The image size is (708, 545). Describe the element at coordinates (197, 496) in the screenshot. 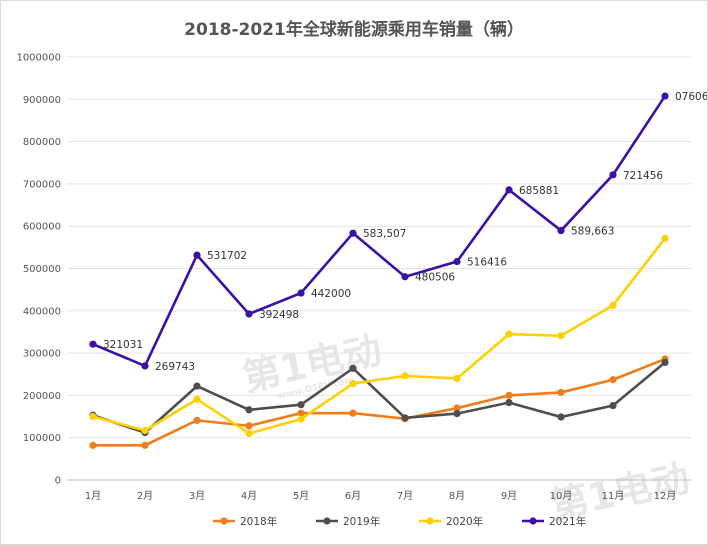

I see `x-tick-label: 3月` at that location.